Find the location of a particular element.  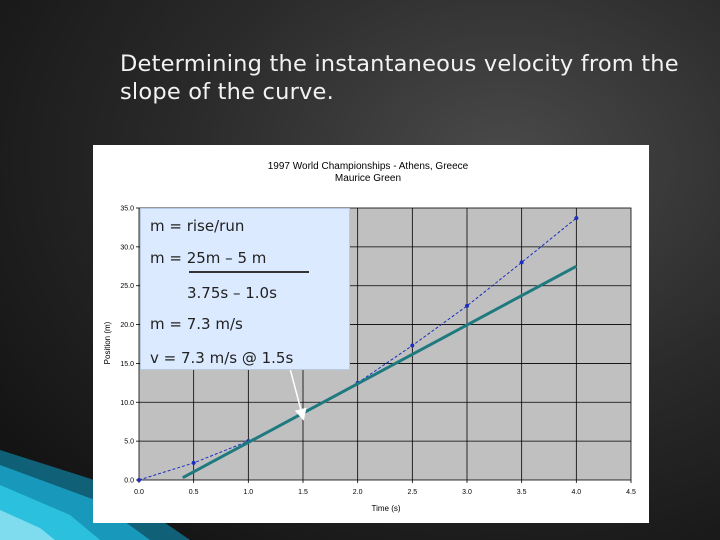

y-tick-label: 10.0 is located at coordinates (127, 403).